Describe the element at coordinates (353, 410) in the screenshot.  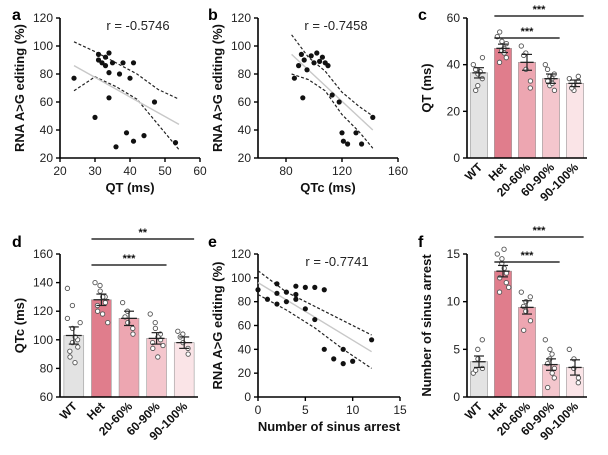
I see `x-tick-label: 10` at that location.